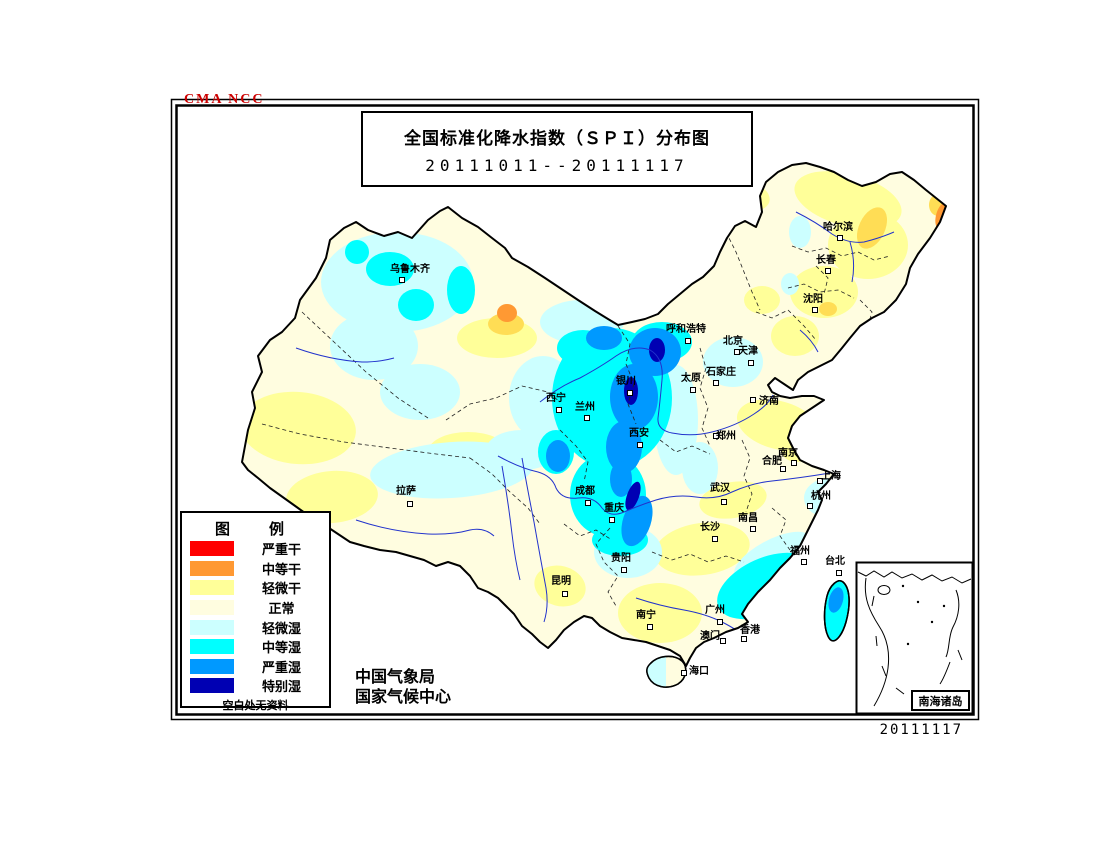 The width and height of the screenshot is (1100, 850). Describe the element at coordinates (255, 569) in the screenshot. I see `legend-item: 中等干` at that location.